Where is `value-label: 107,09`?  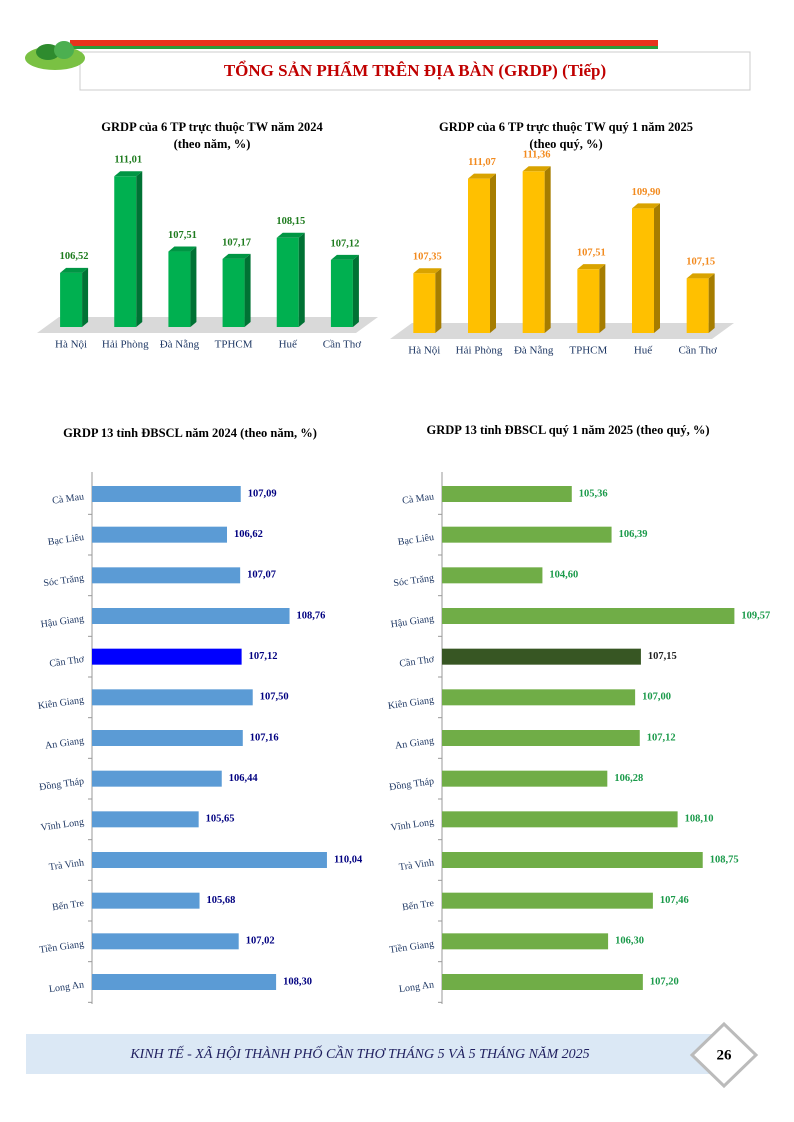 value-label: 107,09 is located at coordinates (262, 493).